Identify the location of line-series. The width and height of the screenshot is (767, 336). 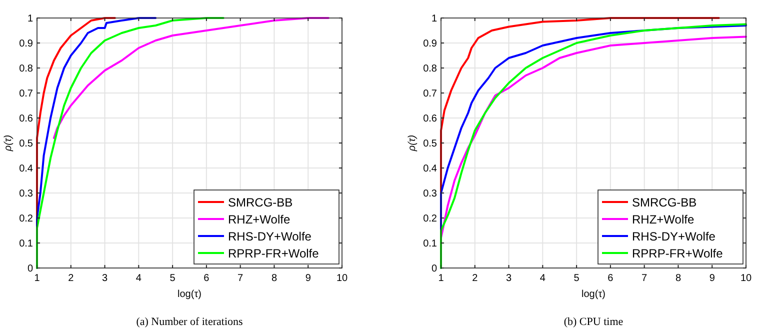
(191, 78).